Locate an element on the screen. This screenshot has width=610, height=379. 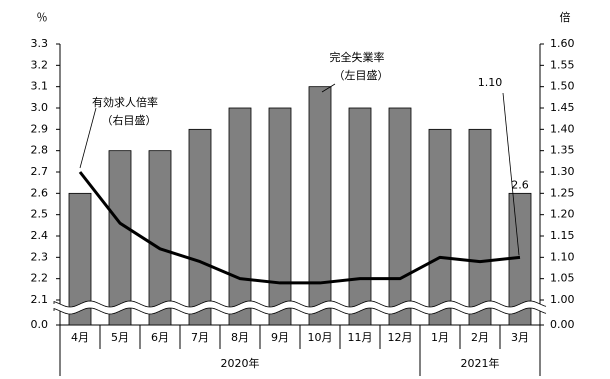
y2-tick-label: 1.35 is located at coordinates (562, 150).